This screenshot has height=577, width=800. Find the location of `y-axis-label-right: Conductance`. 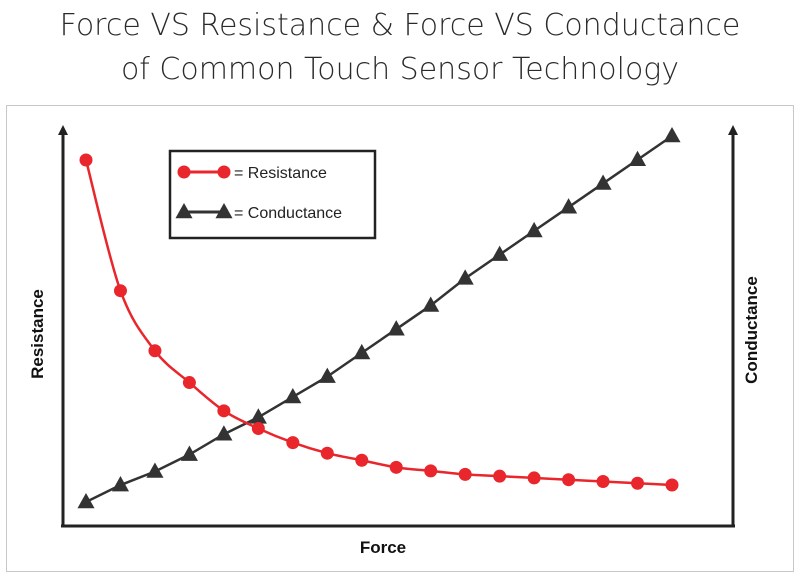

y-axis-label-right: Conductance is located at coordinates (751, 330).